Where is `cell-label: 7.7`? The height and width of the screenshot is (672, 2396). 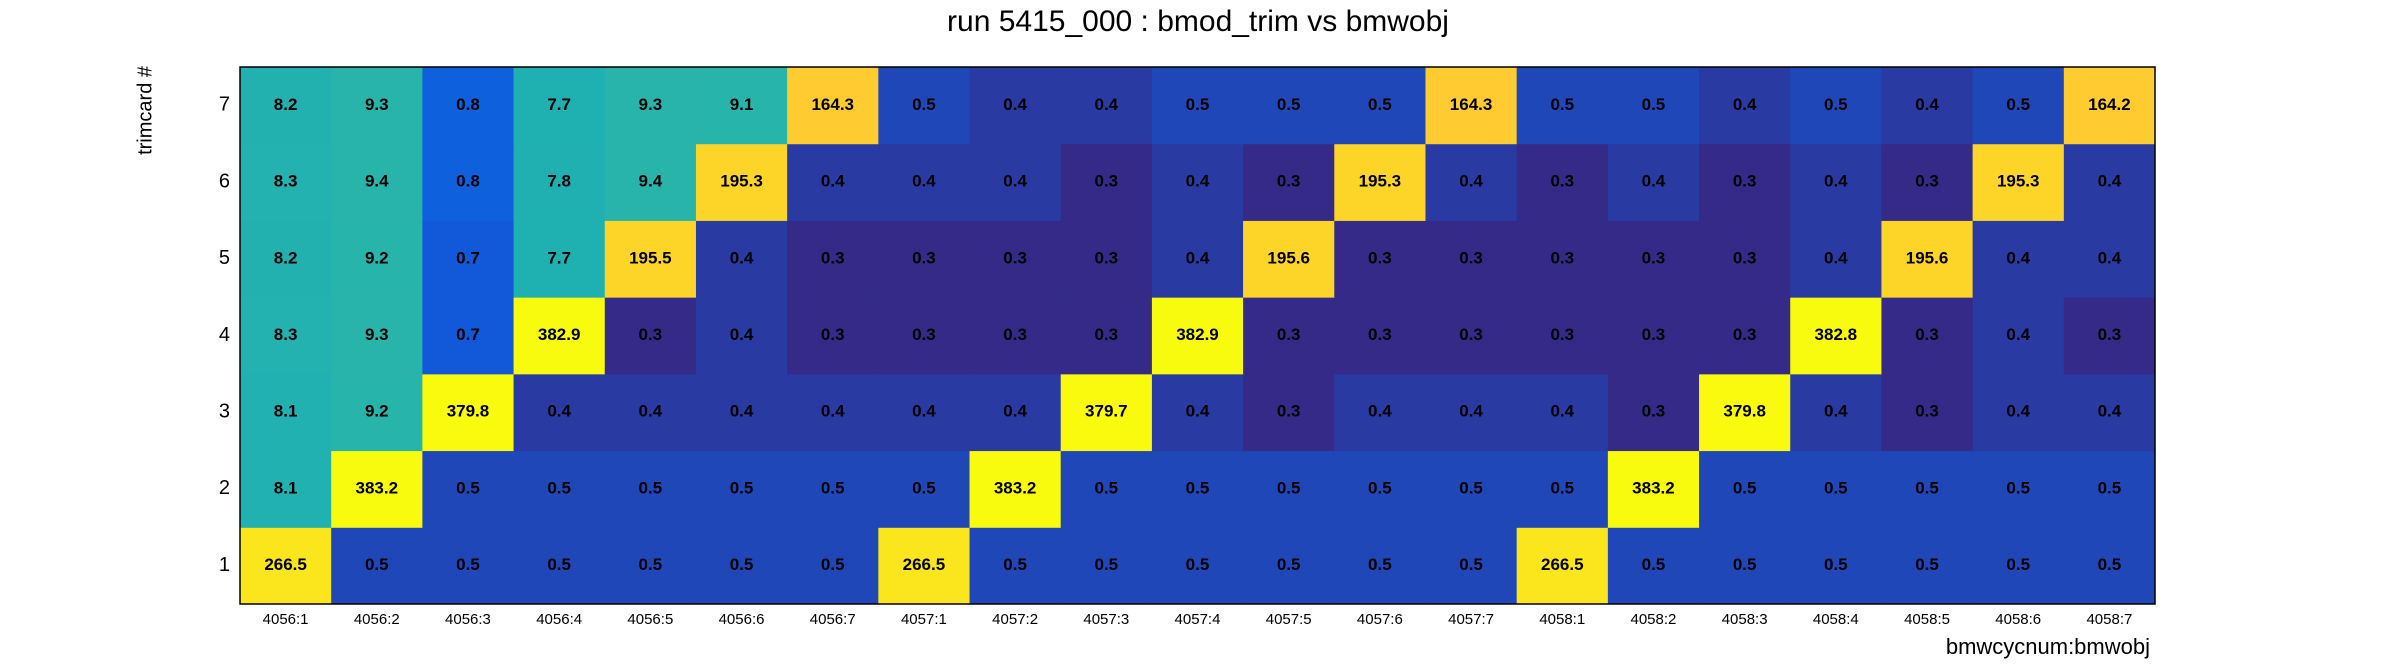
cell-label: 7.7 is located at coordinates (559, 257).